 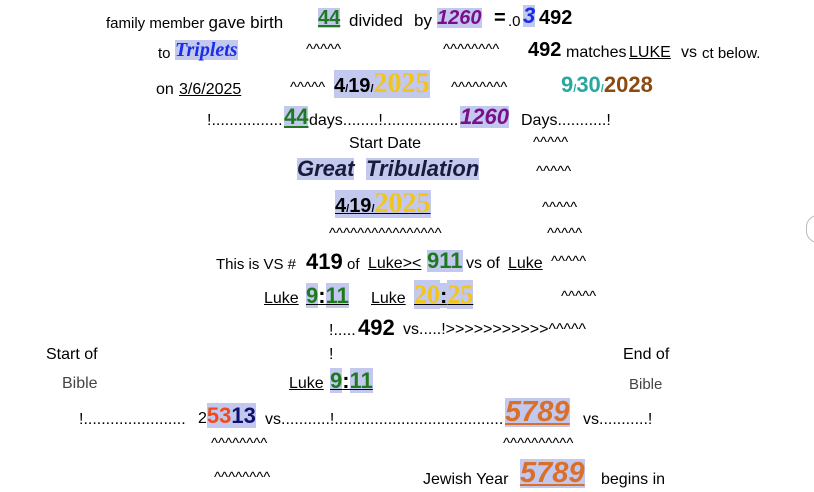 I want to click on jewish-year-label: Jewish Year, so click(x=466, y=479).